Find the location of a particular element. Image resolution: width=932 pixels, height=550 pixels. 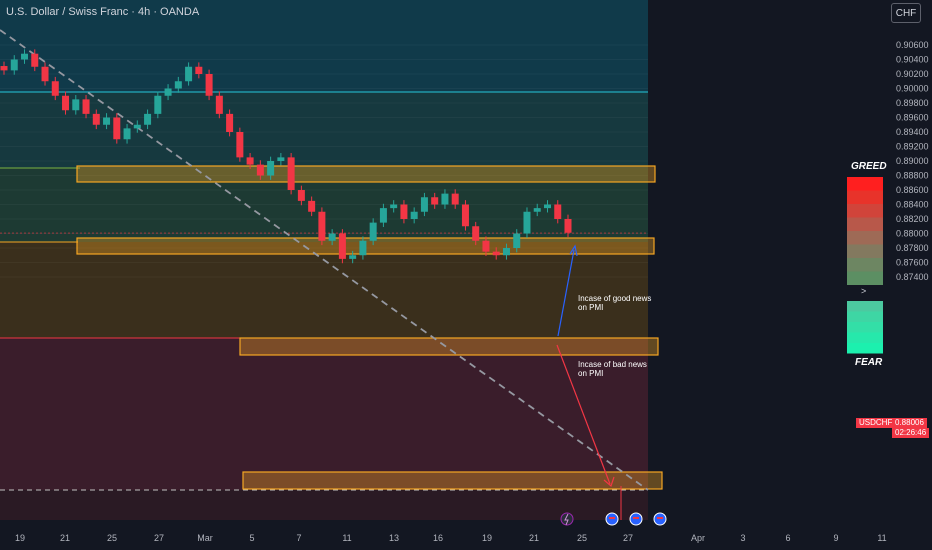

x-tick-label-10: 19 is located at coordinates (487, 538).